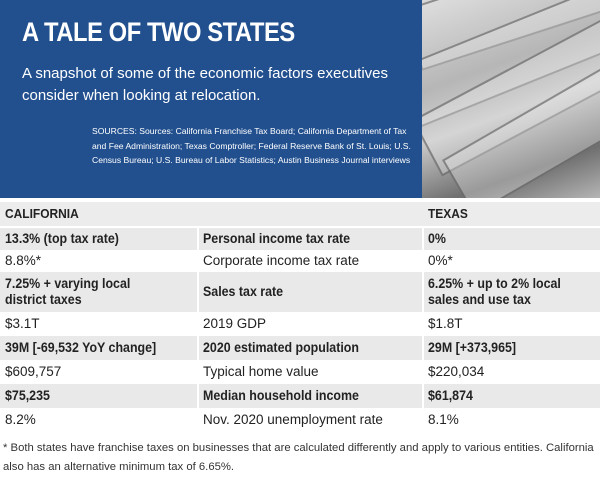 Image resolution: width=600 pixels, height=482 pixels. What do you see at coordinates (22, 323) in the screenshot?
I see `california-value: $3.1T` at bounding box center [22, 323].